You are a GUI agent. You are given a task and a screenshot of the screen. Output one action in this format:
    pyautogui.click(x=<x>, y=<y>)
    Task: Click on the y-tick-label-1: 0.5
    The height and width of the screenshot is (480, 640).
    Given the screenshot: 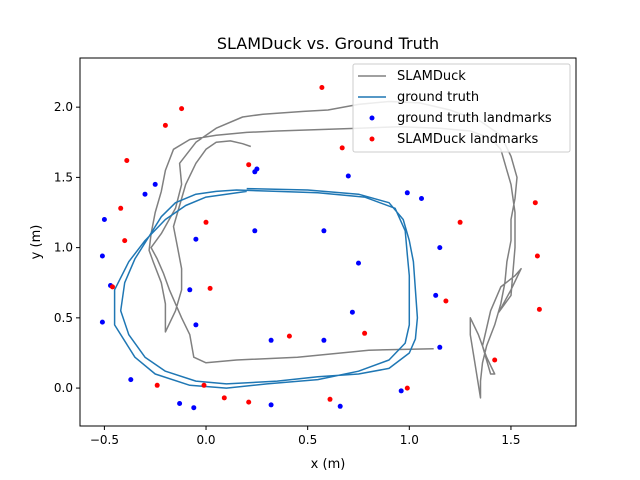 What is the action you would take?
    pyautogui.click(x=63, y=318)
    